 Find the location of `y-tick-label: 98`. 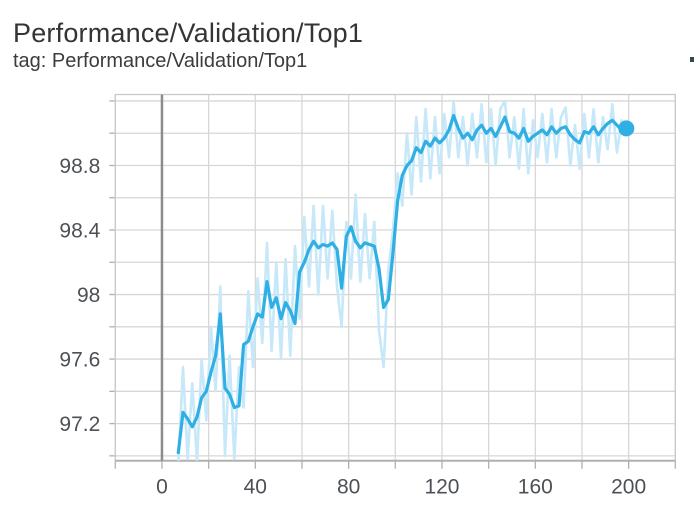

y-tick-label: 98 is located at coordinates (88, 295).